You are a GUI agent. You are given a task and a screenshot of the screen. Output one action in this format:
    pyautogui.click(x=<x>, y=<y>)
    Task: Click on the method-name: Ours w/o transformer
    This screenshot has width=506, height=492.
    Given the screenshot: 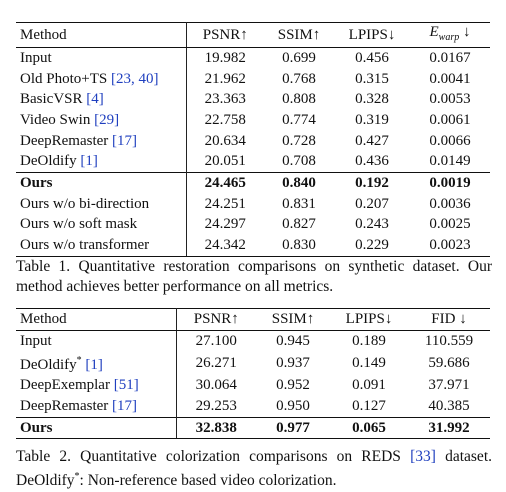 What is the action you would take?
    pyautogui.click(x=85, y=245)
    